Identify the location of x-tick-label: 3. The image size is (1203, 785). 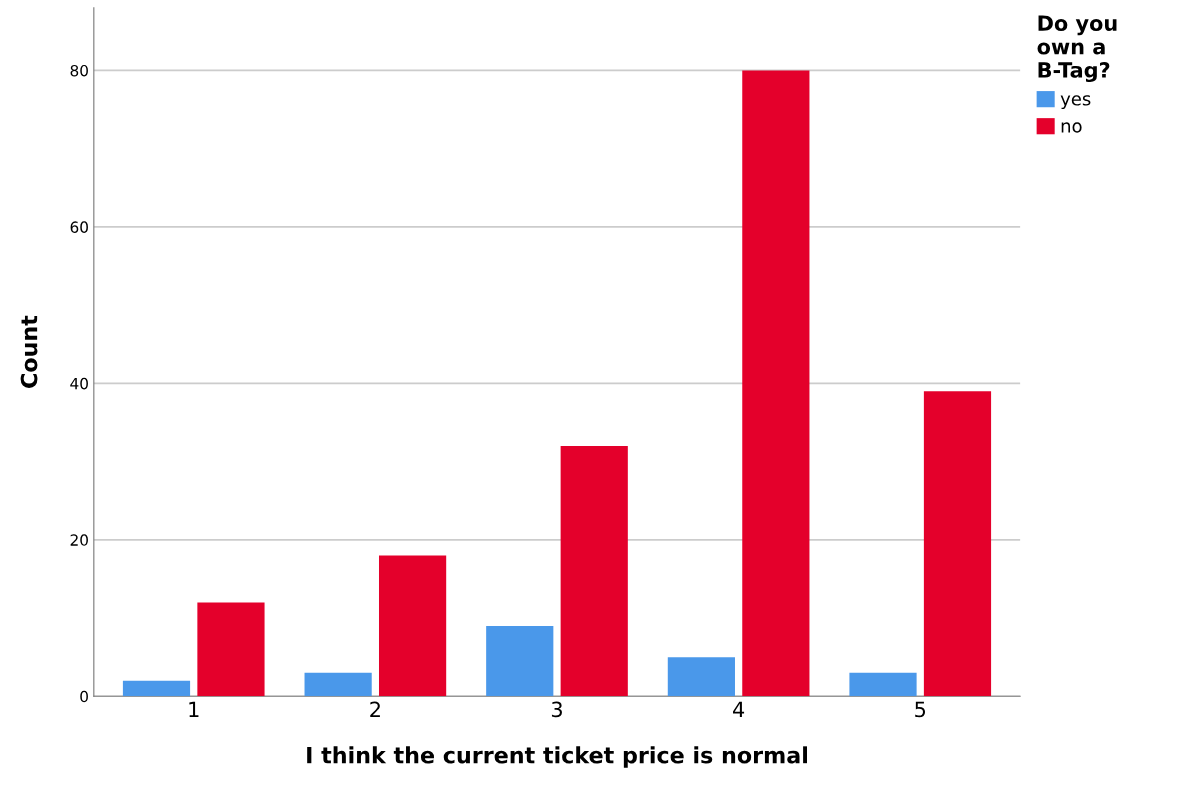
(556, 709).